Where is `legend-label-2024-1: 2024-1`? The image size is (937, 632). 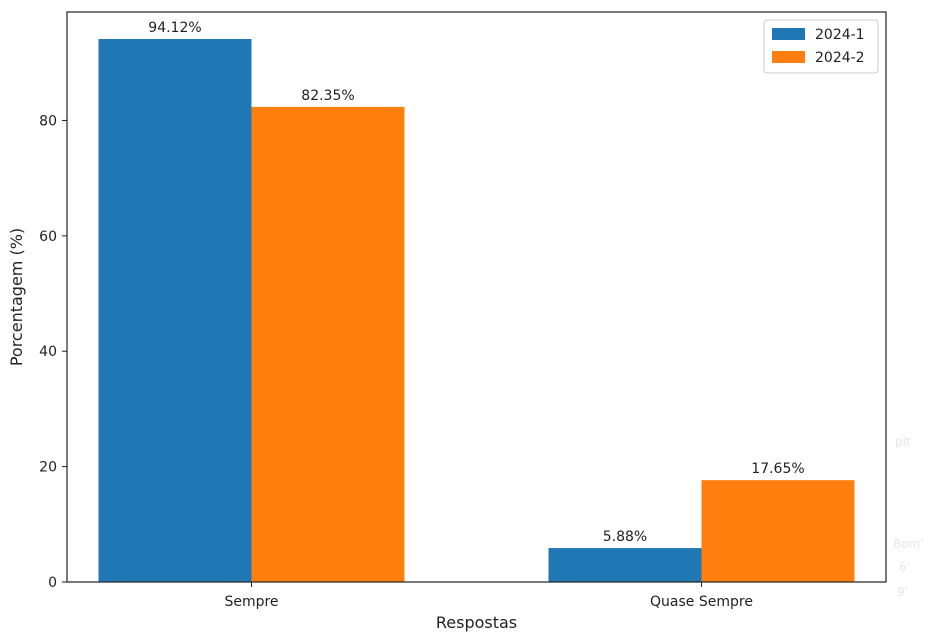
legend-label-2024-1: 2024-1 is located at coordinates (840, 35).